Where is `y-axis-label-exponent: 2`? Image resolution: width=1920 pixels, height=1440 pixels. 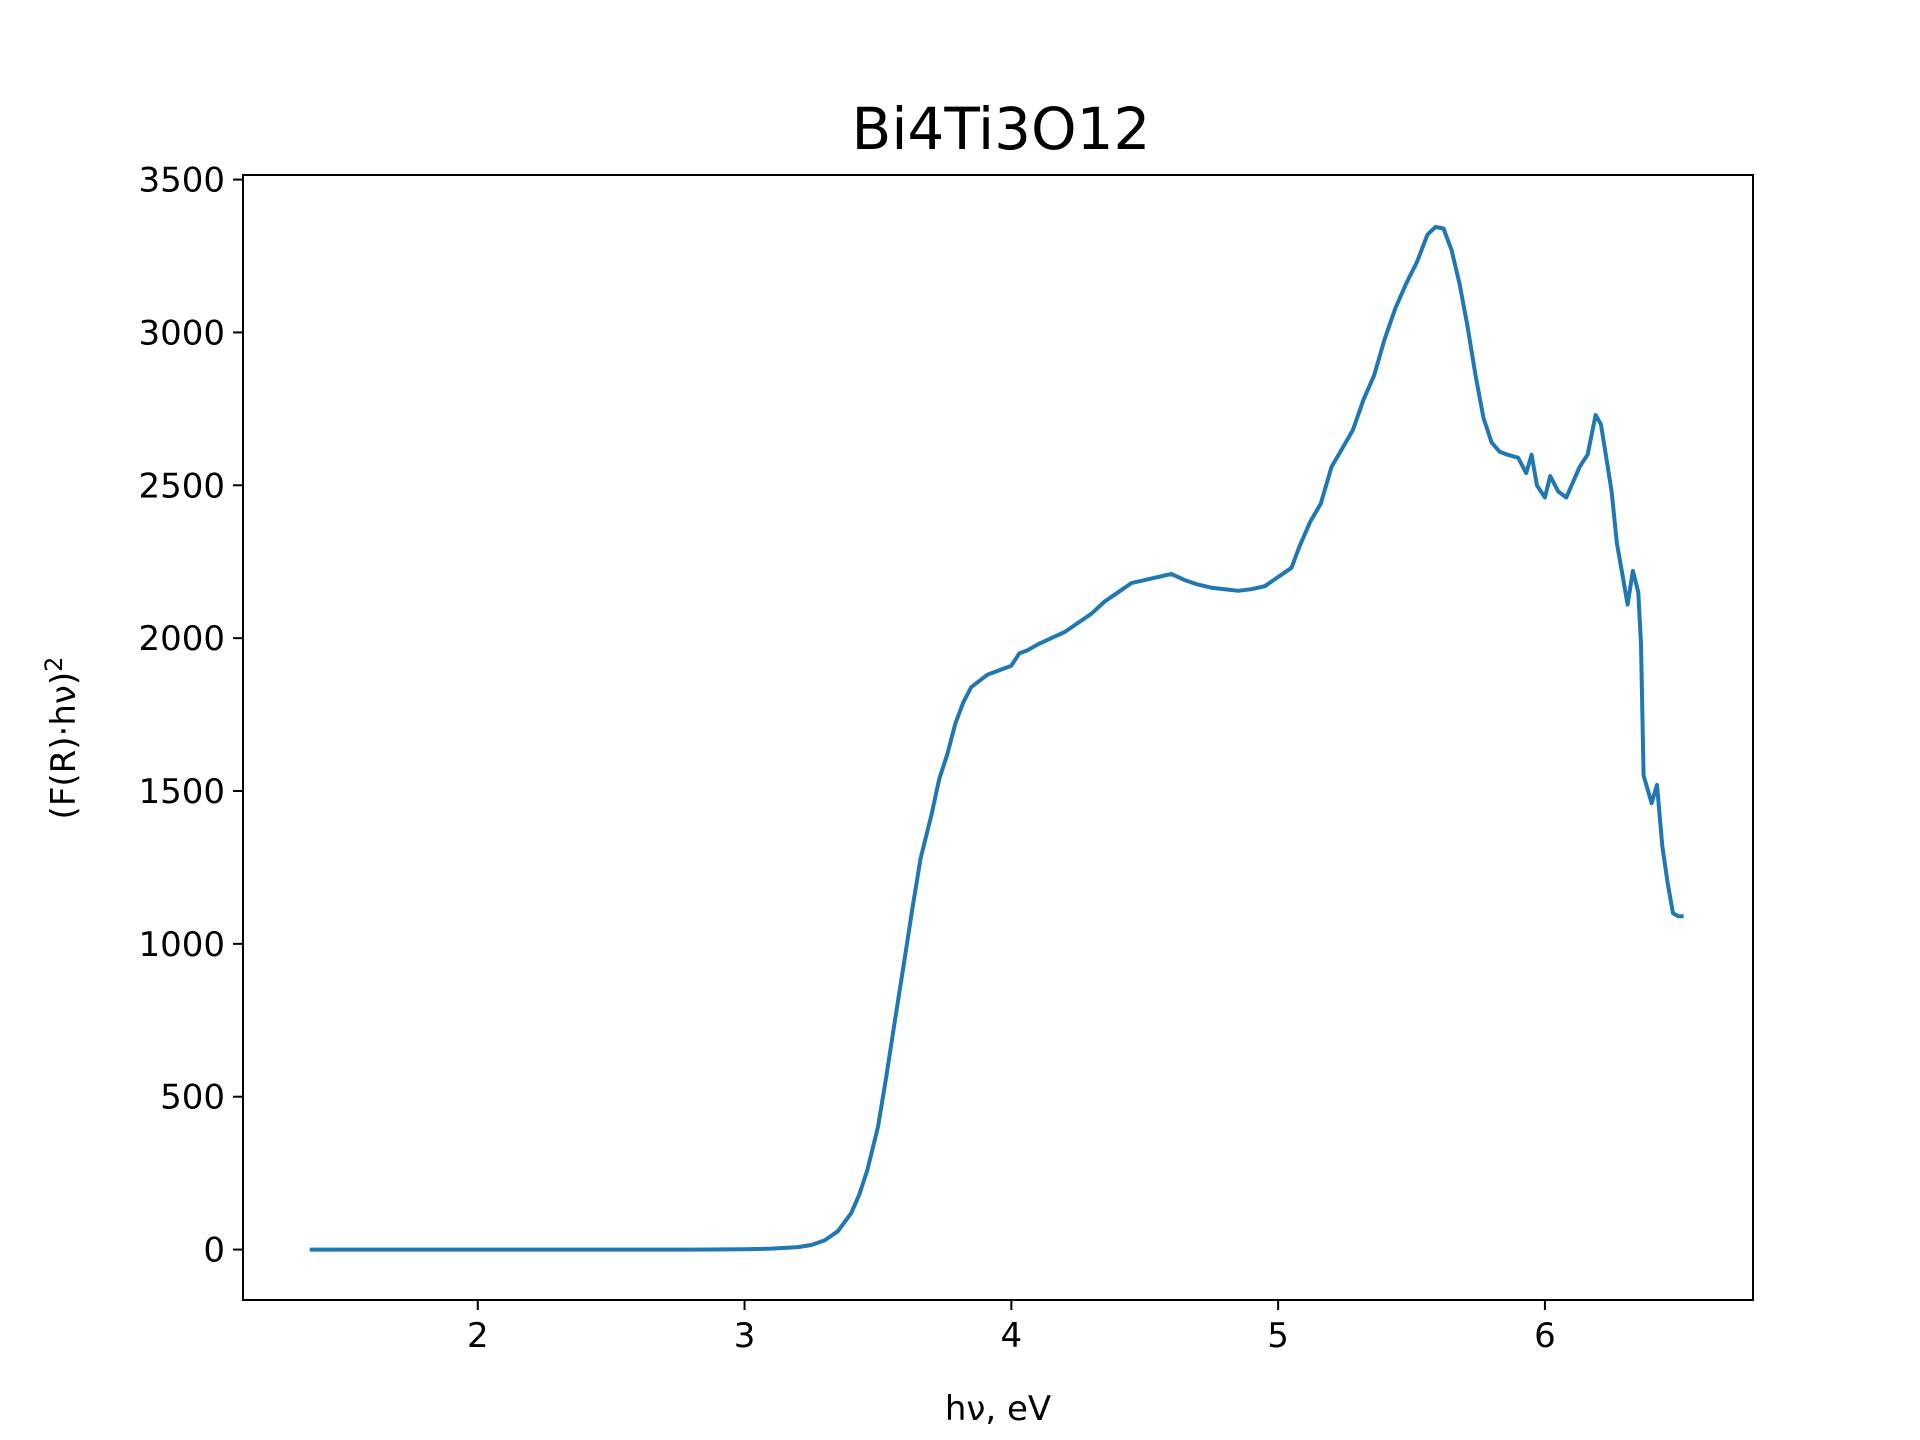 y-axis-label-exponent: 2 is located at coordinates (54, 664).